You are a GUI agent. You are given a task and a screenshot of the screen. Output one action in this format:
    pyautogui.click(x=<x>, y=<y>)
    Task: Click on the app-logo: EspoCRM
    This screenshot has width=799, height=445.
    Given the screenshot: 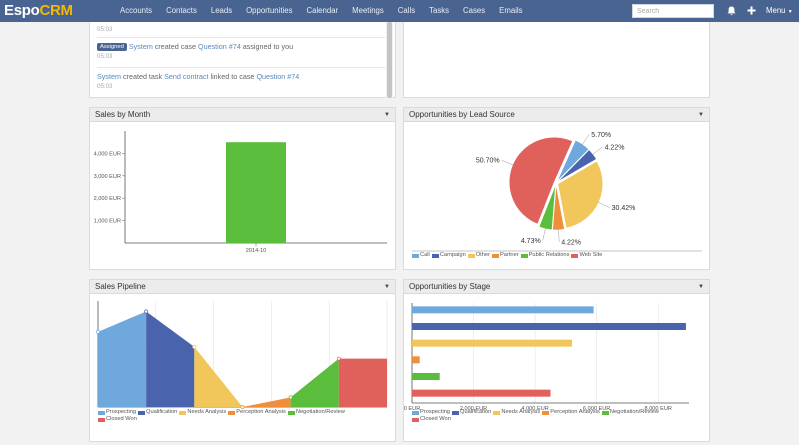 What is the action you would take?
    pyautogui.click(x=38, y=10)
    